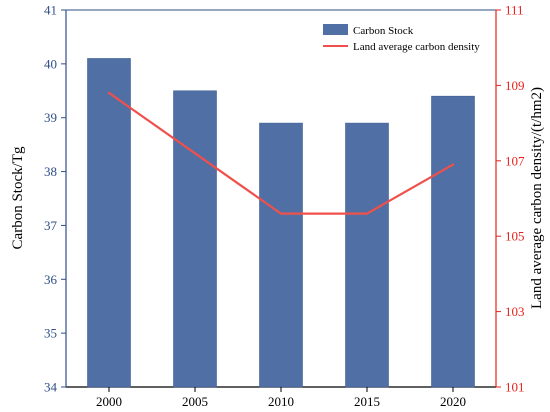  Describe the element at coordinates (401, 38) in the screenshot. I see `legend: Carbon Stock Land average carbon density` at that location.